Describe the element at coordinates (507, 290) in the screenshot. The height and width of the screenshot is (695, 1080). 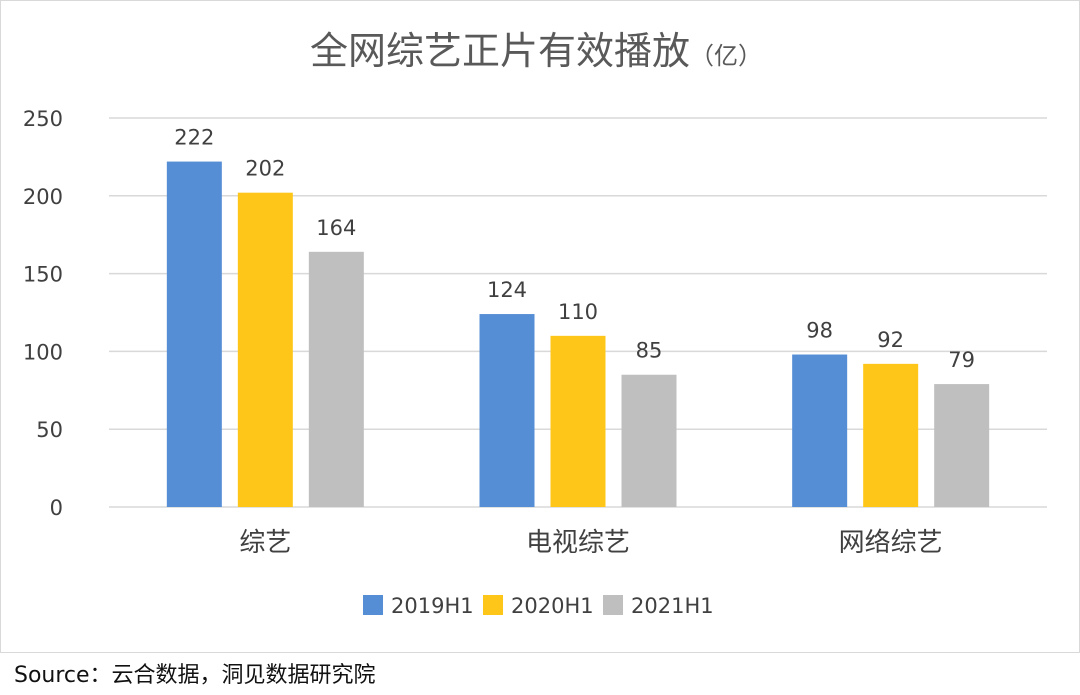
I see `data-label: 124` at that location.